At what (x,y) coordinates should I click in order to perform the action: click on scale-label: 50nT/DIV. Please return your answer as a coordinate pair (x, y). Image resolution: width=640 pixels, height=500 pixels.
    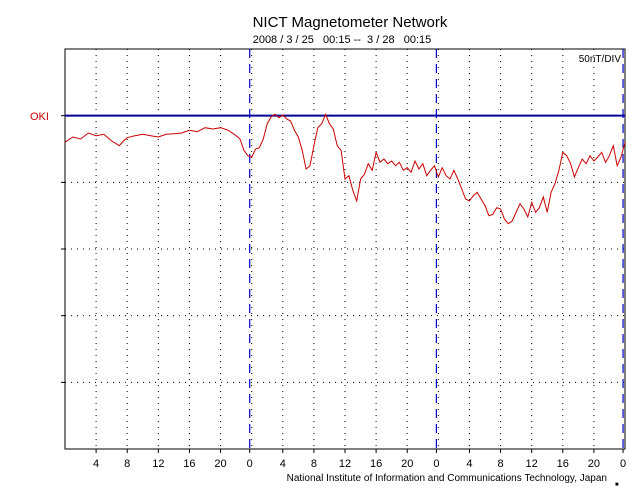
    Looking at the image, I should click on (600, 59).